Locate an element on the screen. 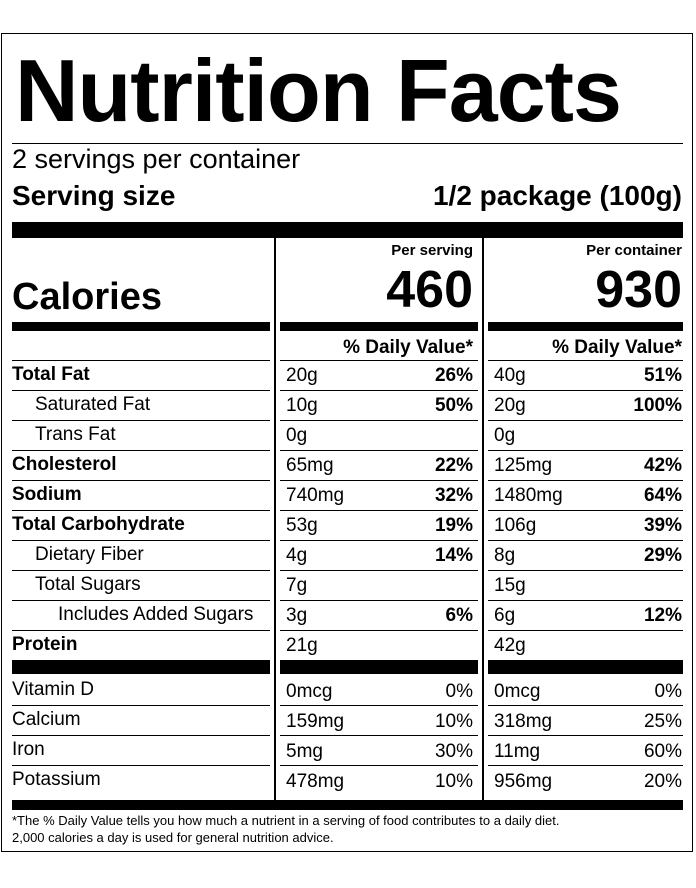 The image size is (696, 888). container-amount: 42g is located at coordinates (510, 645).